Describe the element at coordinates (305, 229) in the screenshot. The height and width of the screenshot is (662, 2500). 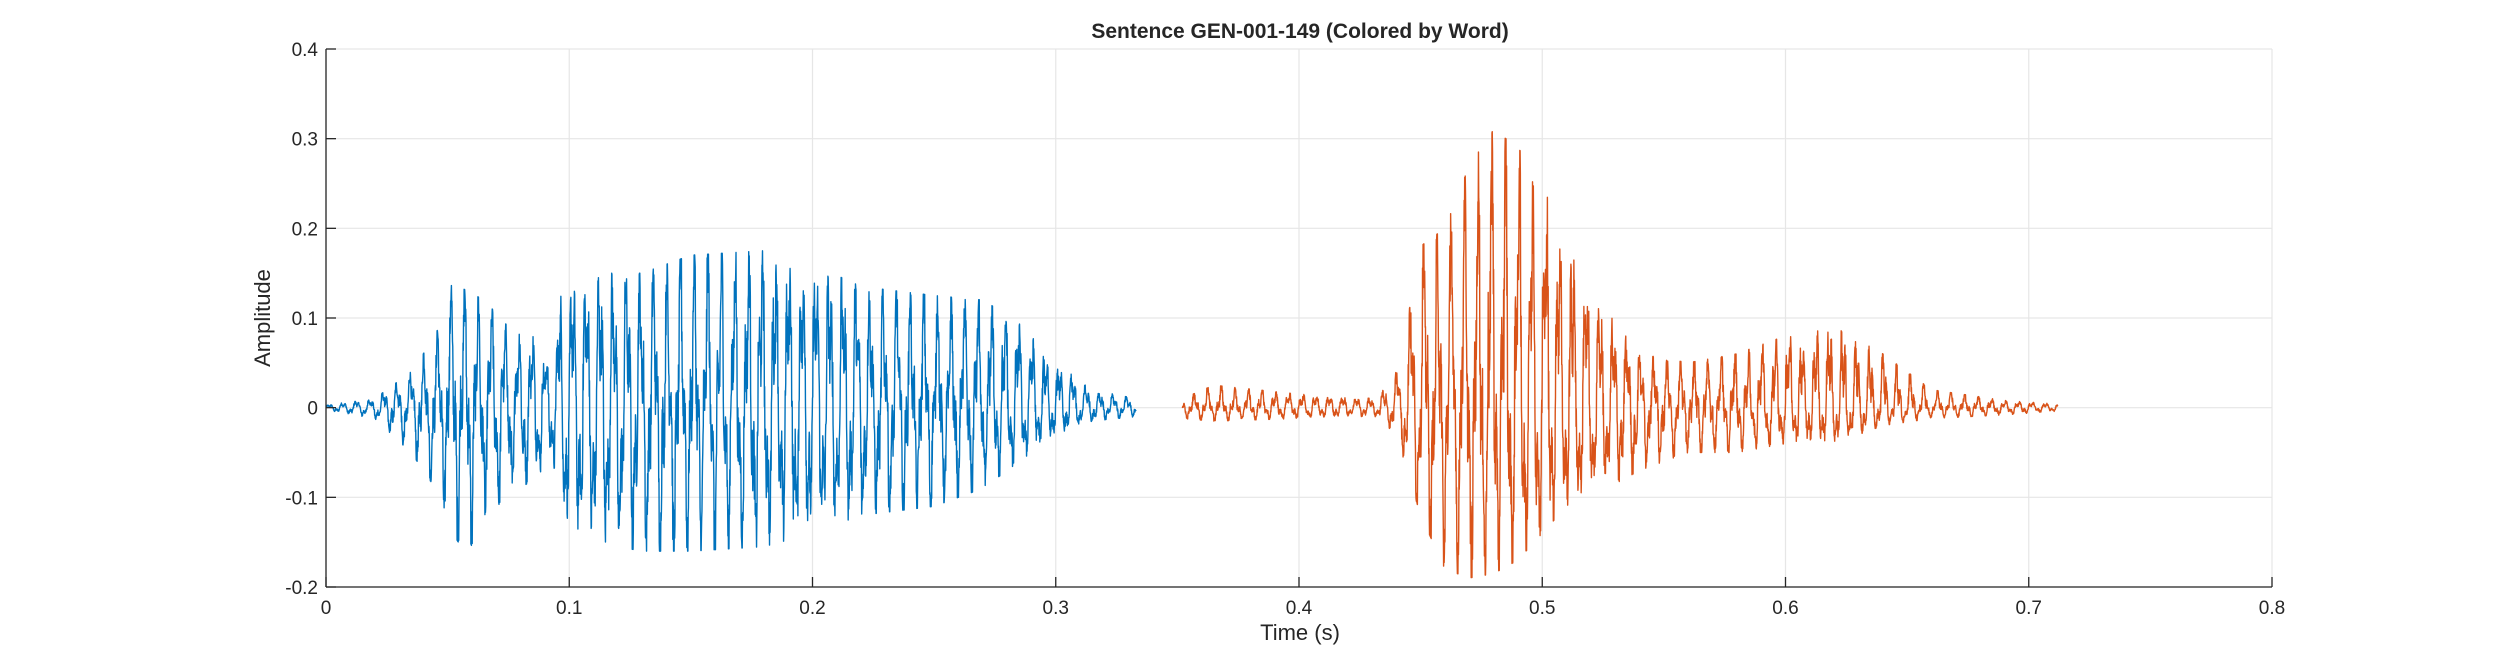
I see `y-tick-label: 0.2` at that location.